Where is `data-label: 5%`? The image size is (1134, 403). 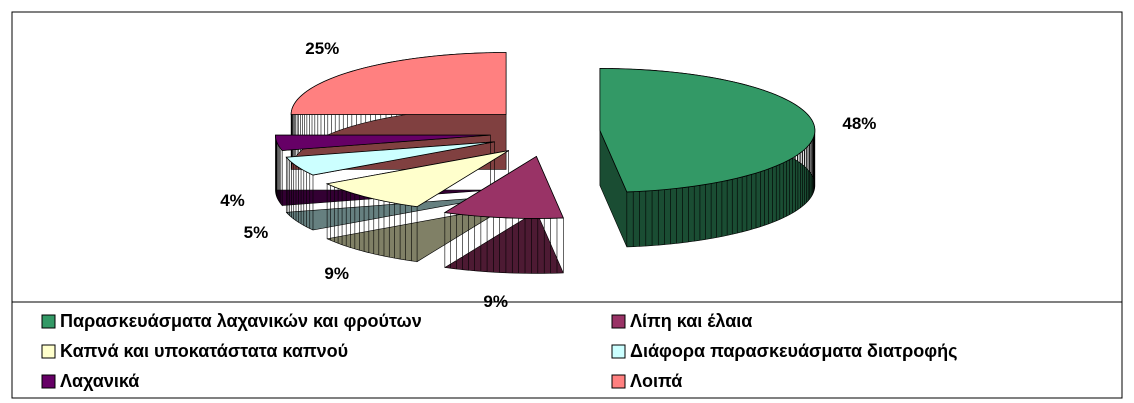 data-label: 5% is located at coordinates (256, 232).